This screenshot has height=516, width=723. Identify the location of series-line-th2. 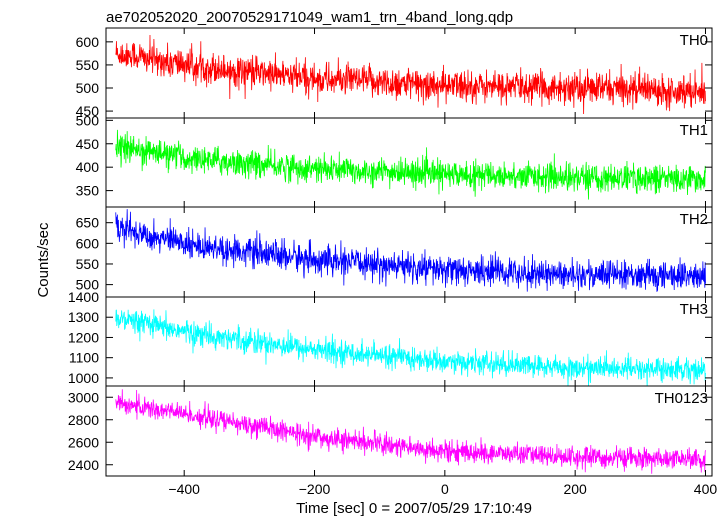
(410, 250).